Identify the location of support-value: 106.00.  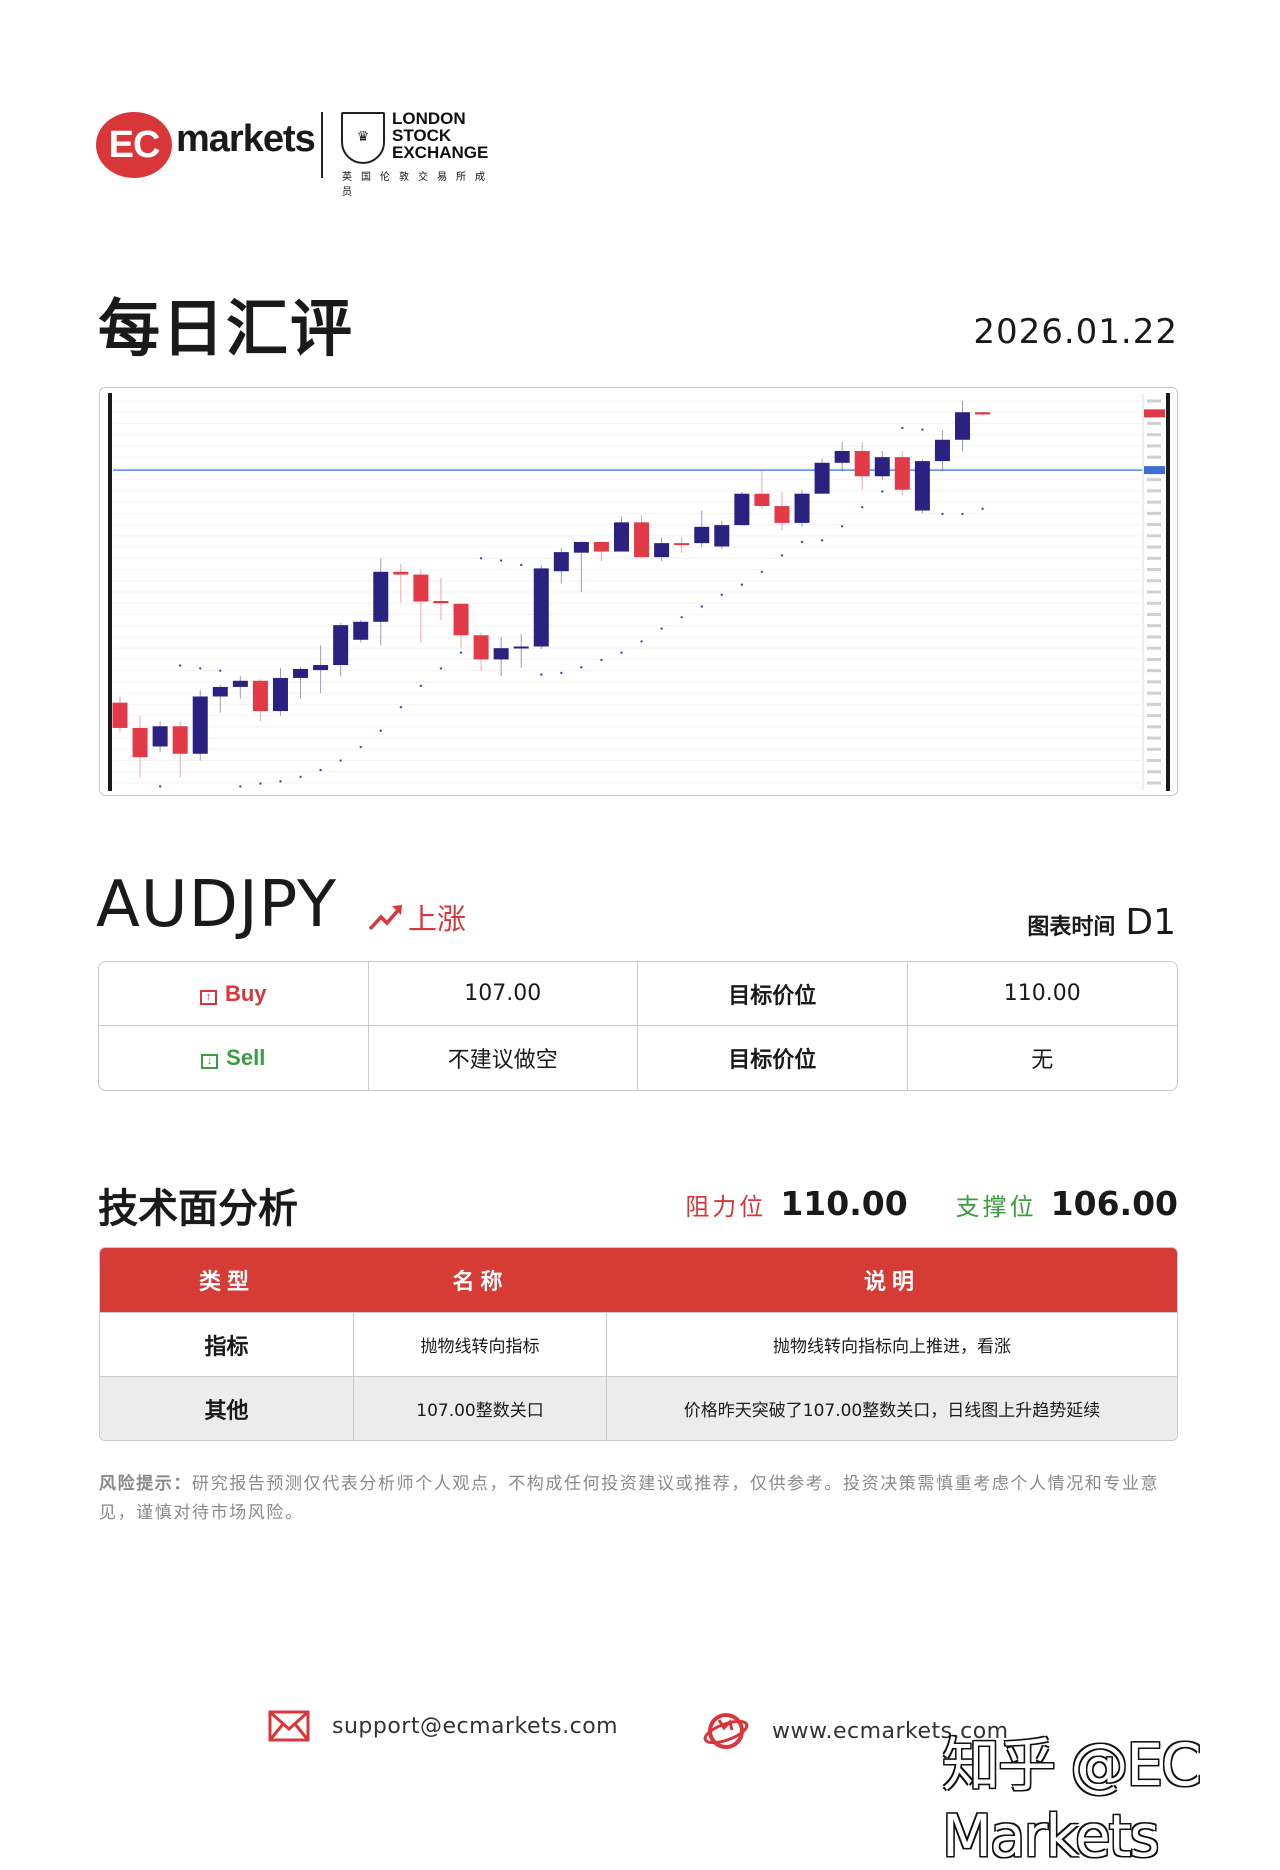
(1114, 1203).